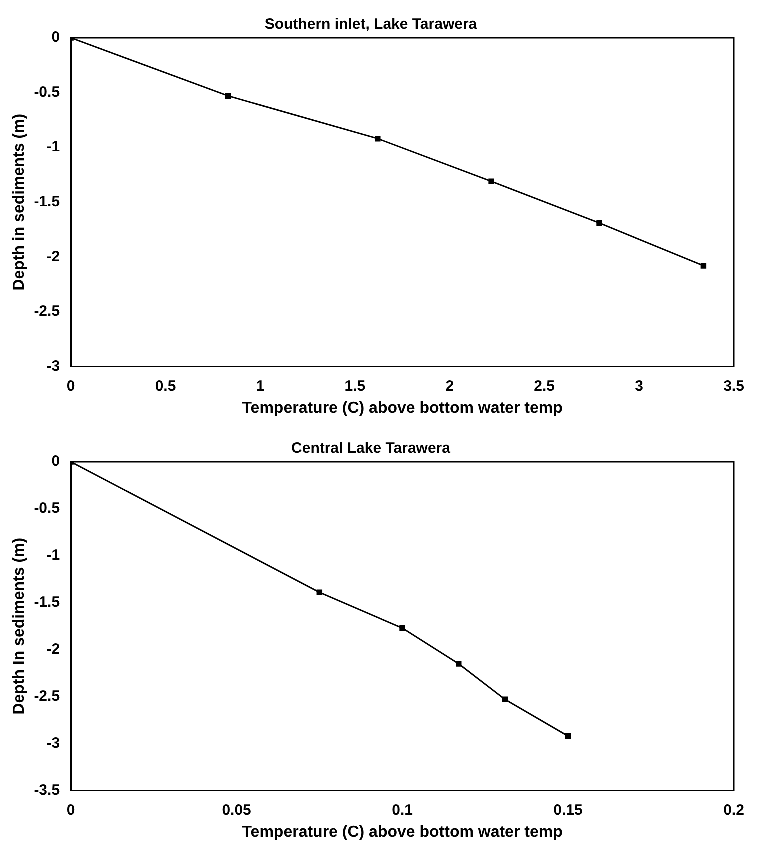 The width and height of the screenshot is (766, 856). I want to click on x-tick-label: 0.1, so click(402, 810).